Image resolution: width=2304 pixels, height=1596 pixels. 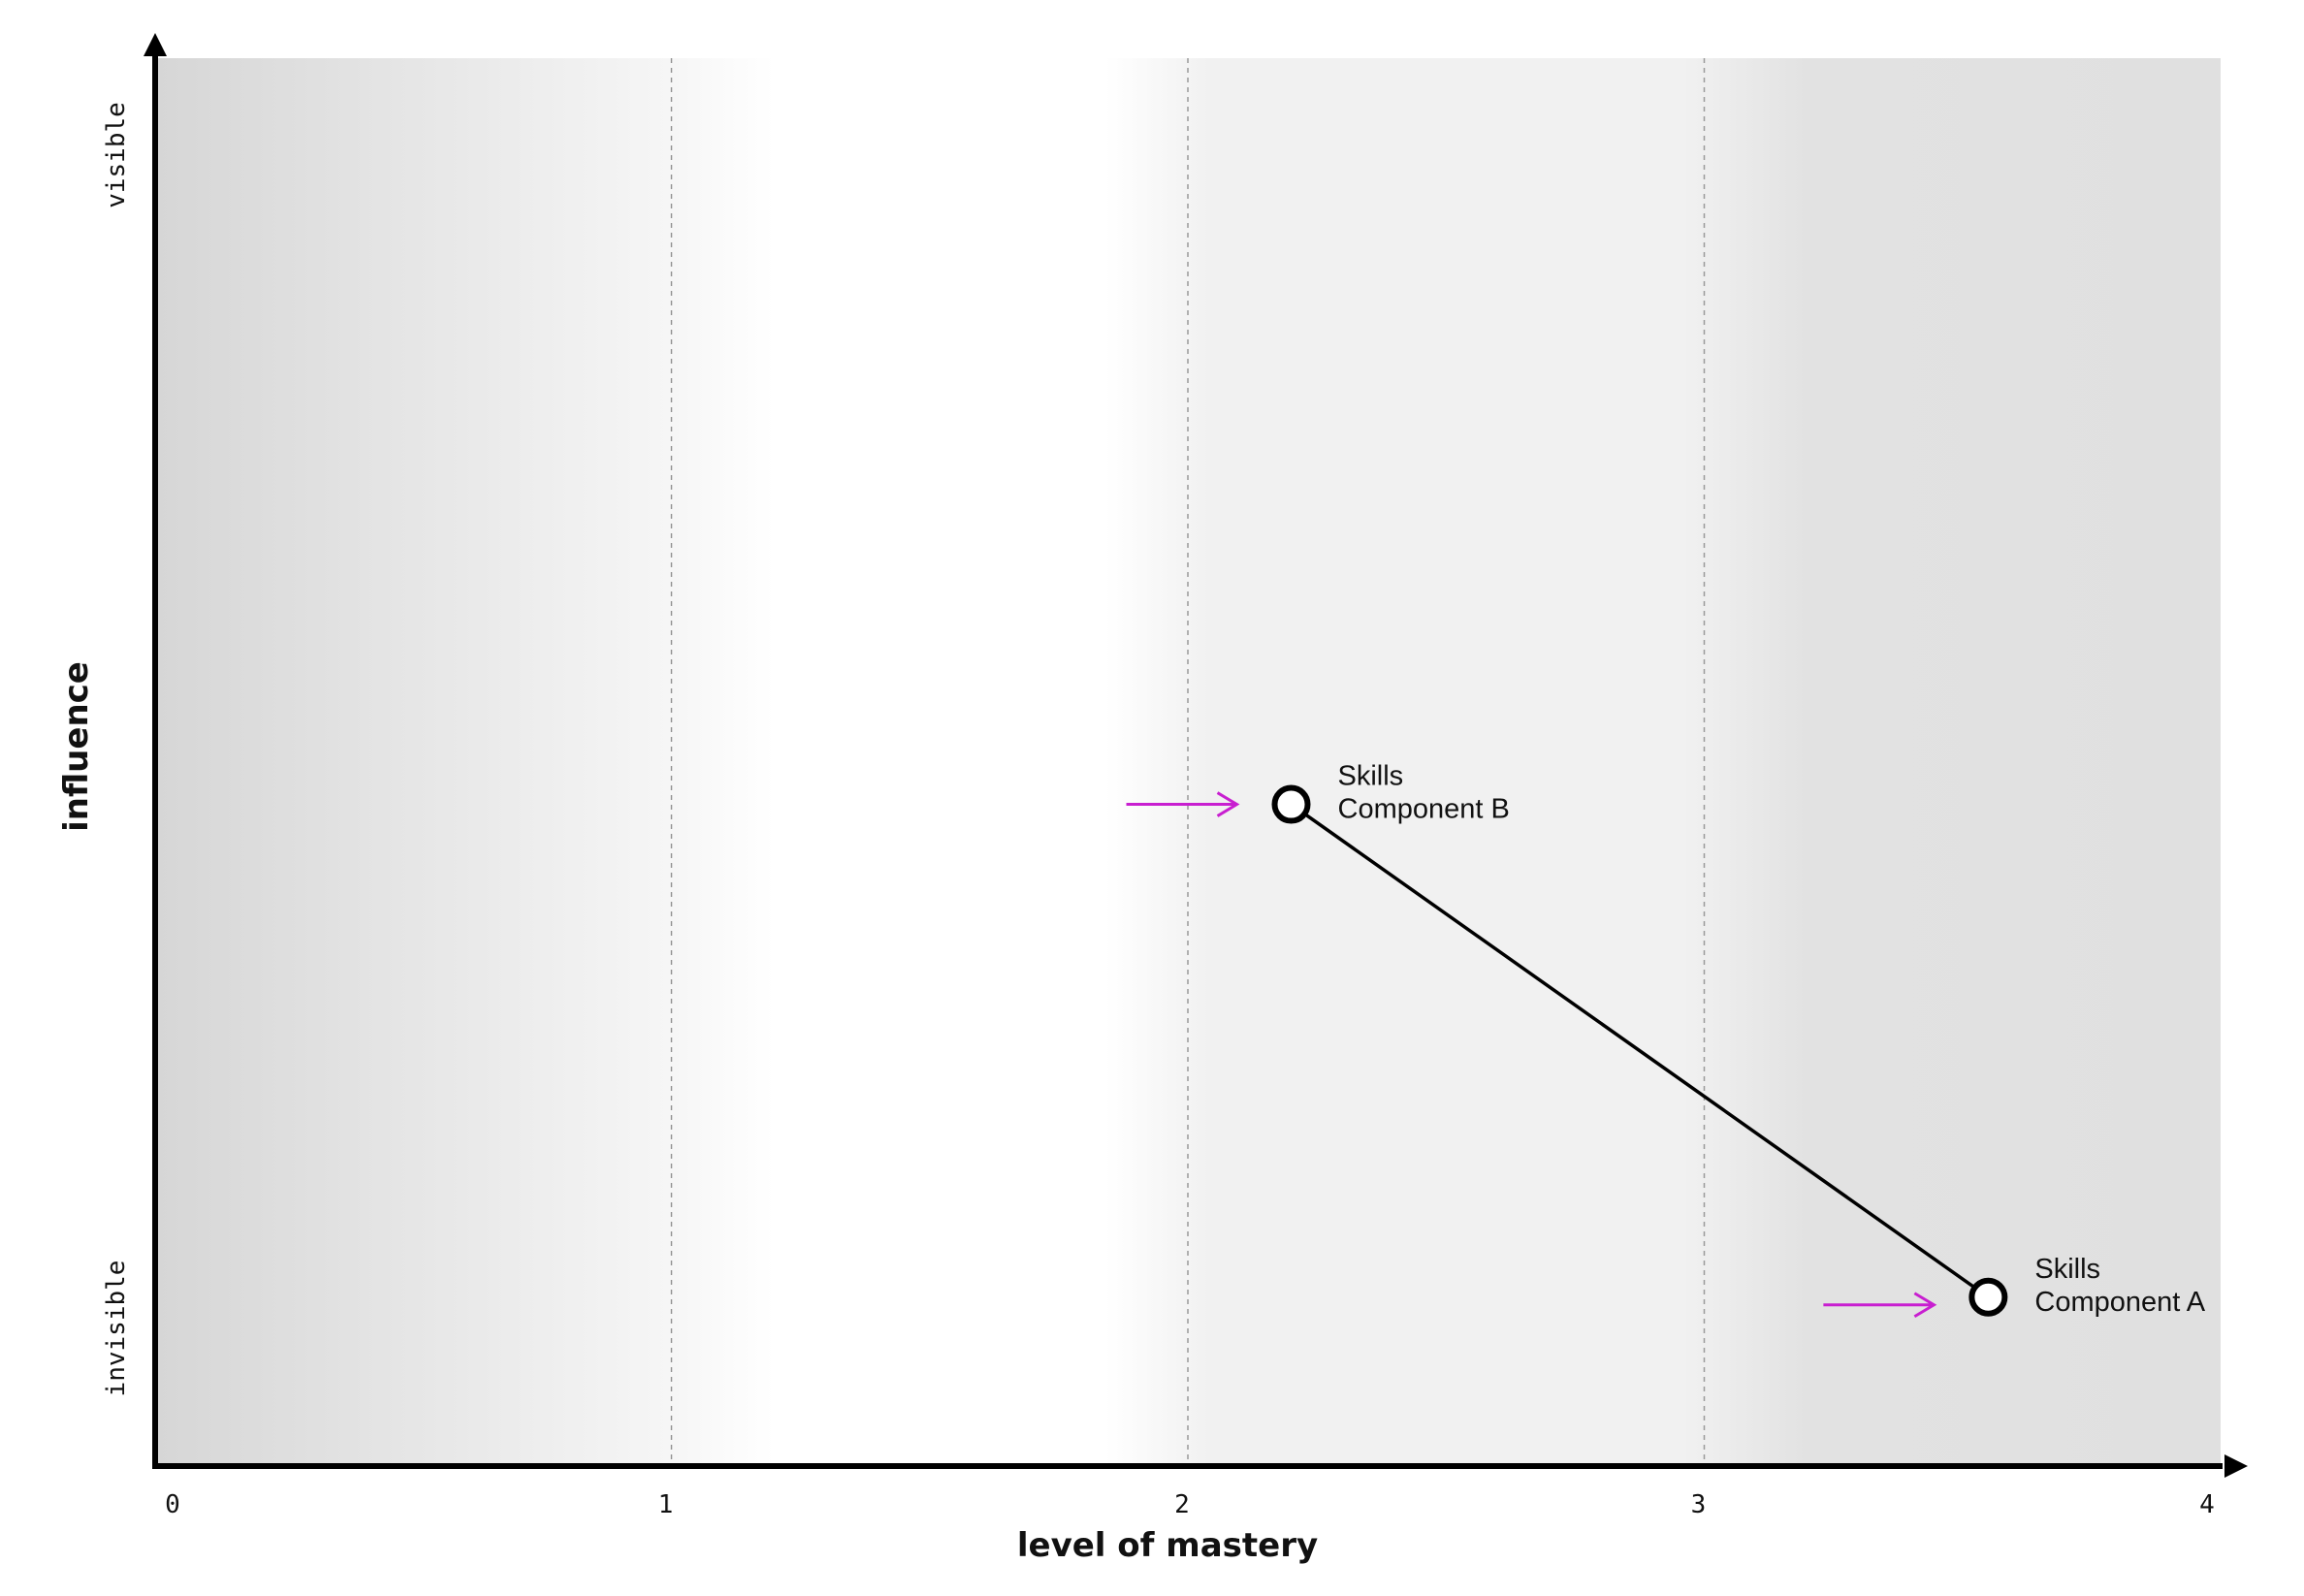 What do you see at coordinates (1699, 1504) in the screenshot?
I see `x-tick-3: 3` at bounding box center [1699, 1504].